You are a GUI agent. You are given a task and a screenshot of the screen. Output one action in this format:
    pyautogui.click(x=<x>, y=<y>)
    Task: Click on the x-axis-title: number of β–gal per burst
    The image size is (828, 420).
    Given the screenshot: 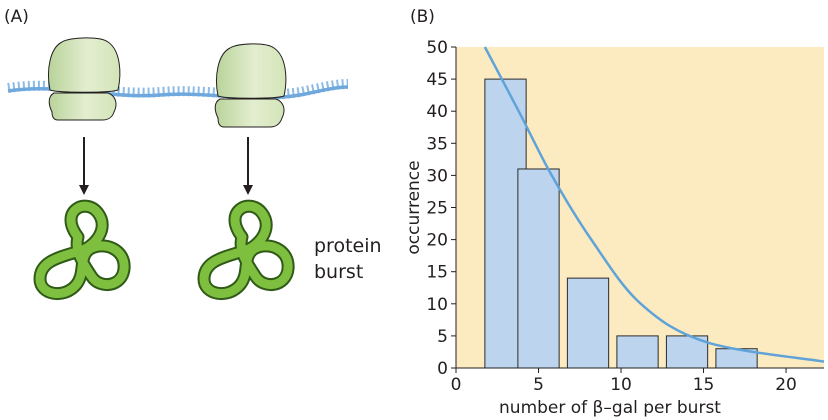 What is the action you would take?
    pyautogui.click(x=610, y=408)
    